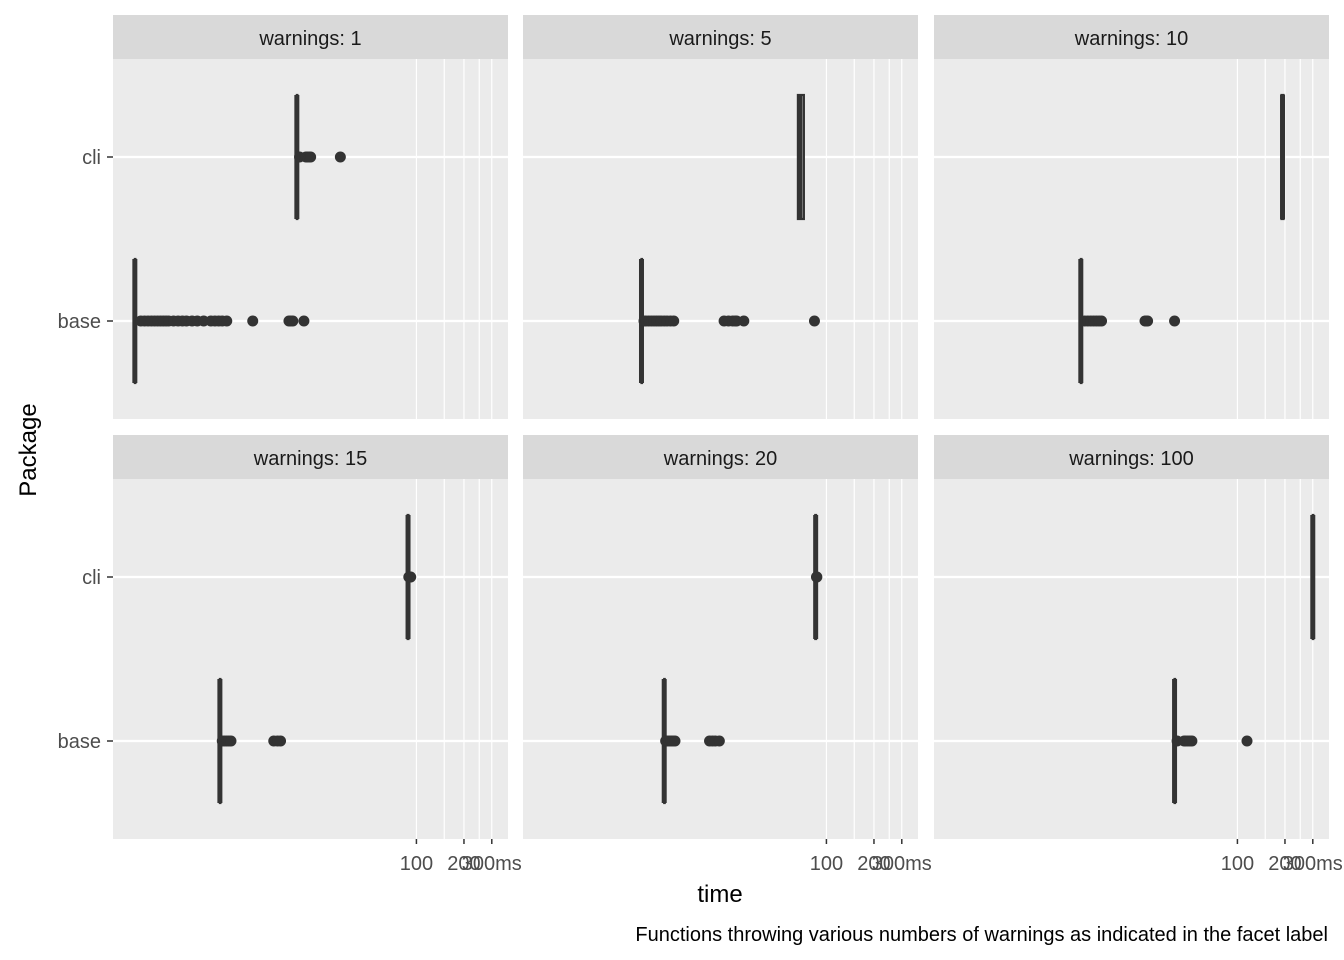 This screenshot has width=1344, height=960. I want to click on facet-strip-label: warnings: 15, so click(310, 459).